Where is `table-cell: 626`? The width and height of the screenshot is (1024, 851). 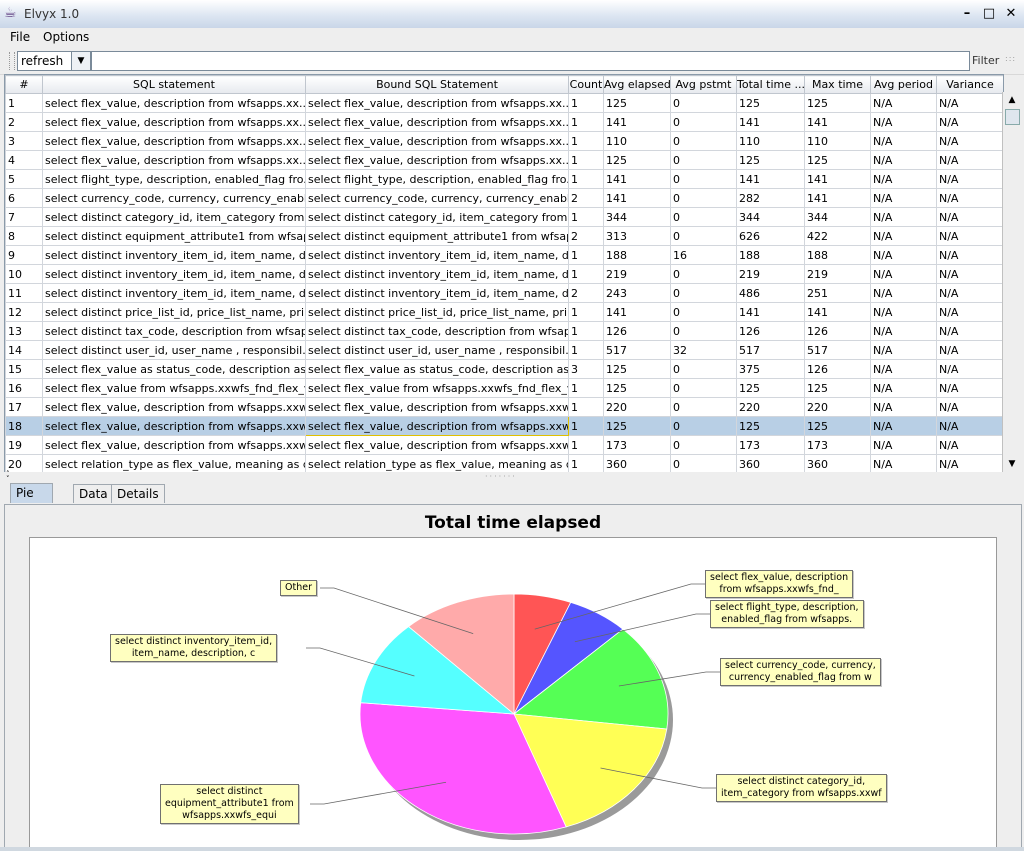
table-cell: 626 is located at coordinates (770, 236).